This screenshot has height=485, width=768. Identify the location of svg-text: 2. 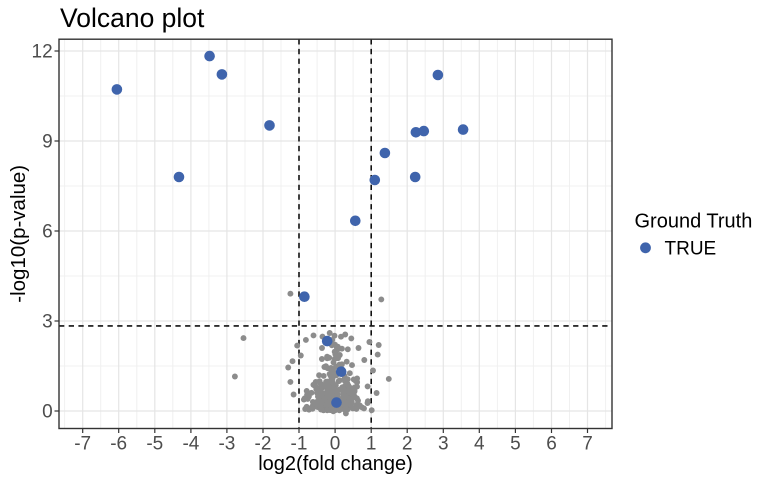
(407, 444).